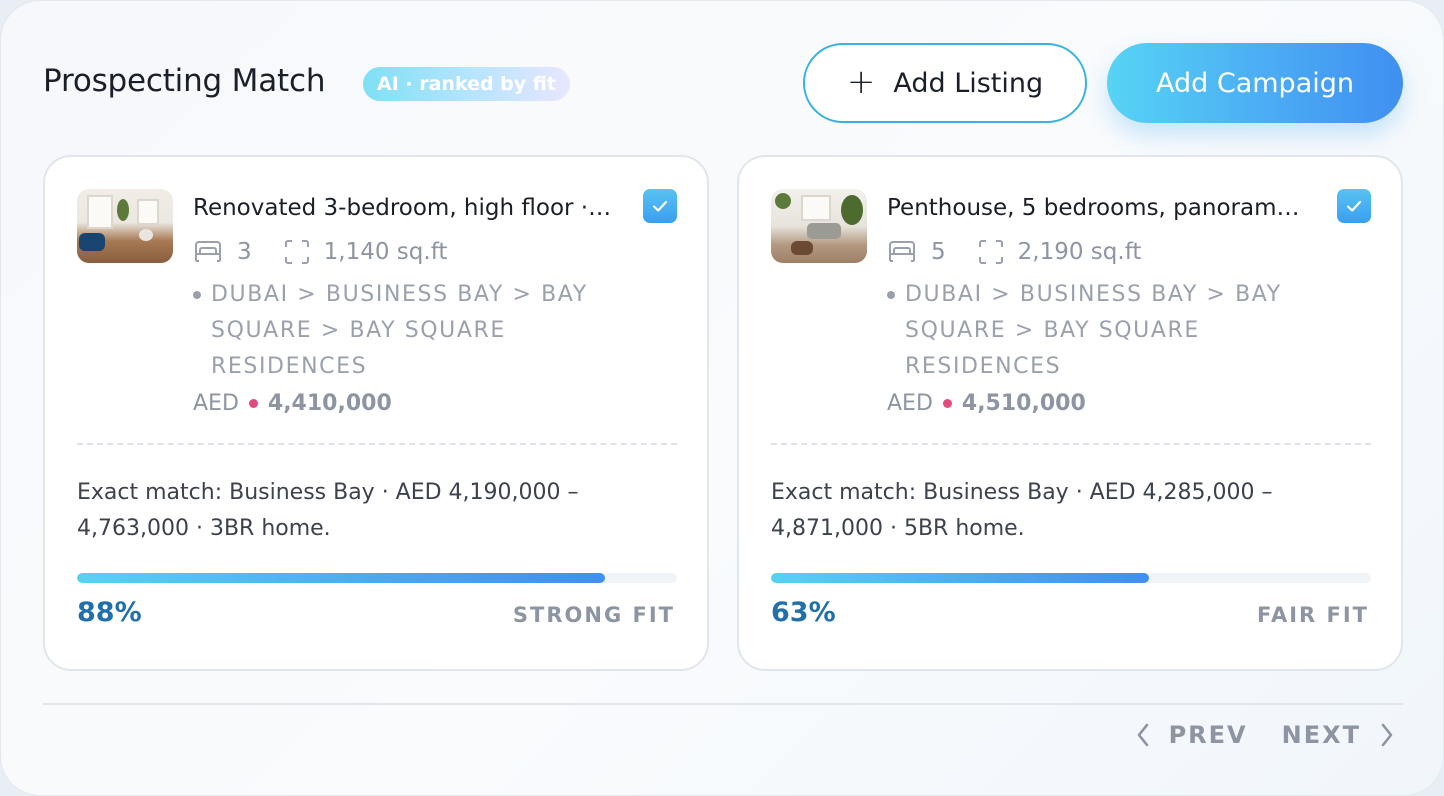 Image resolution: width=1444 pixels, height=796 pixels. Describe the element at coordinates (329, 403) in the screenshot. I see `price-amount: 4,410,000` at that location.